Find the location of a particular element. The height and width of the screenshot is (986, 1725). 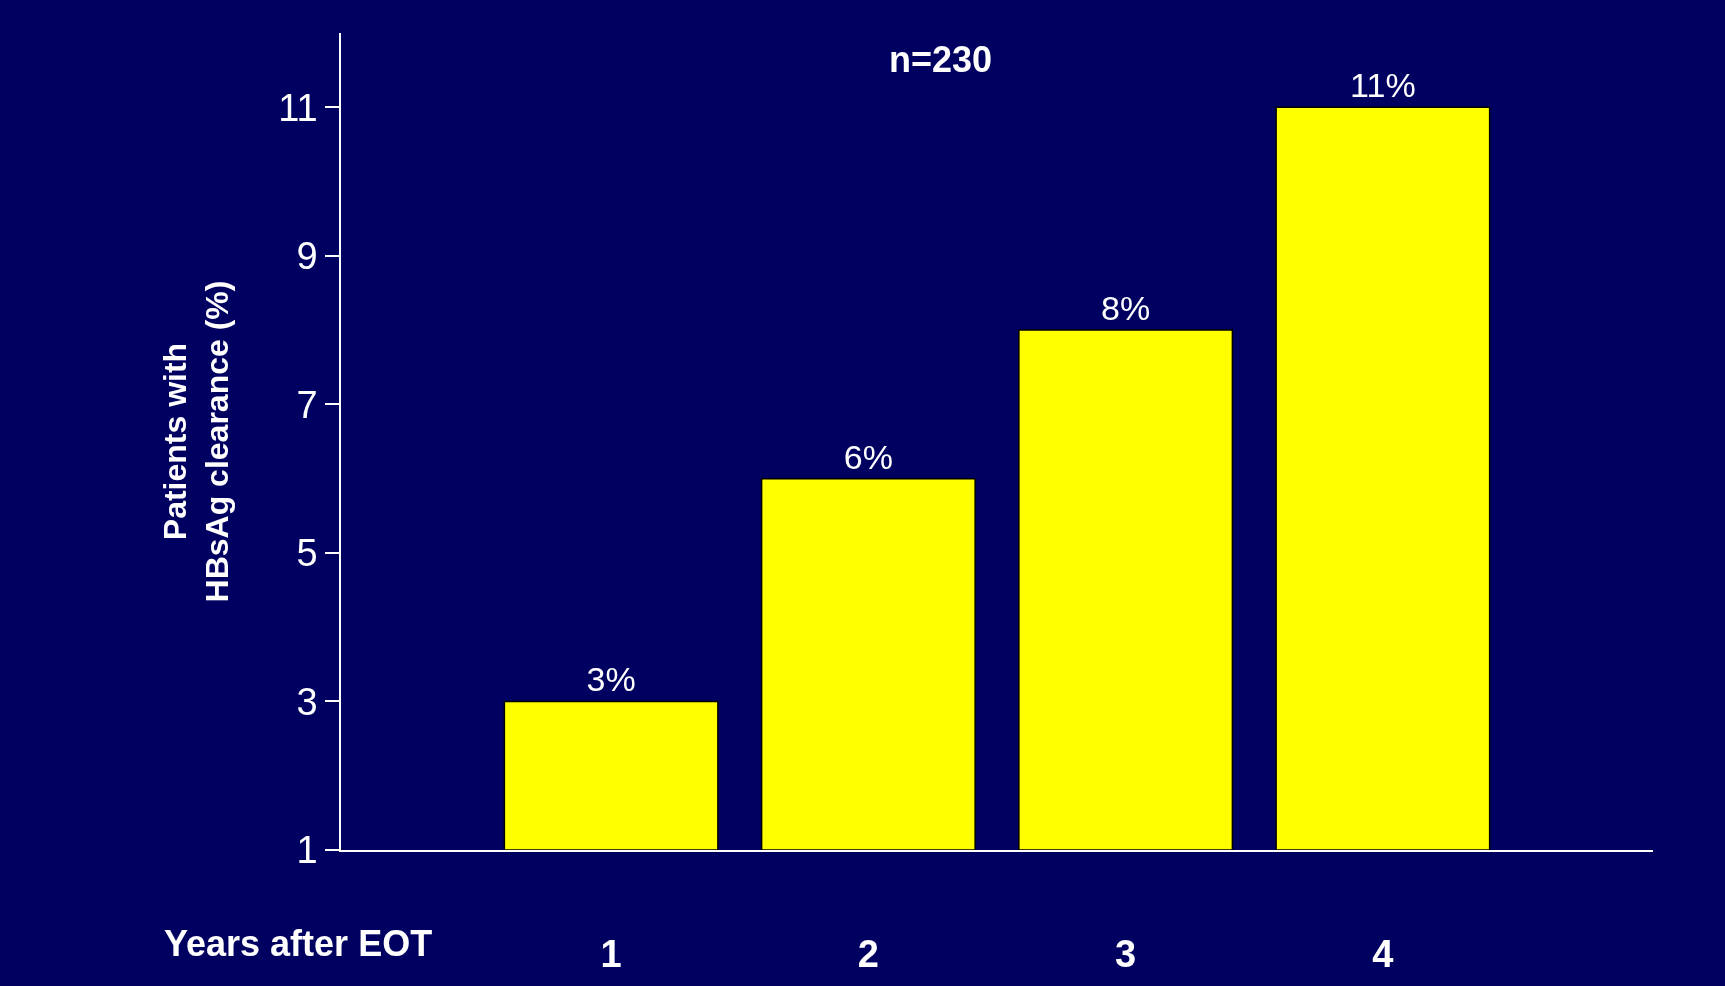

annotation: n=230 is located at coordinates (941, 59).